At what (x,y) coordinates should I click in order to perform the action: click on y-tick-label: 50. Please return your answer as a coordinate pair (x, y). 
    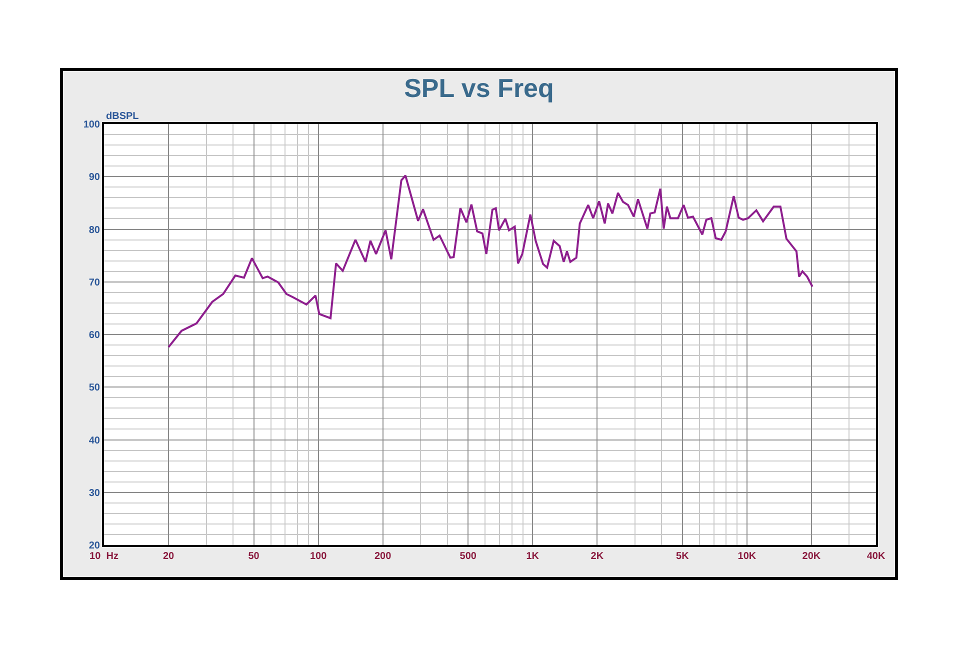
    Looking at the image, I should click on (94, 388).